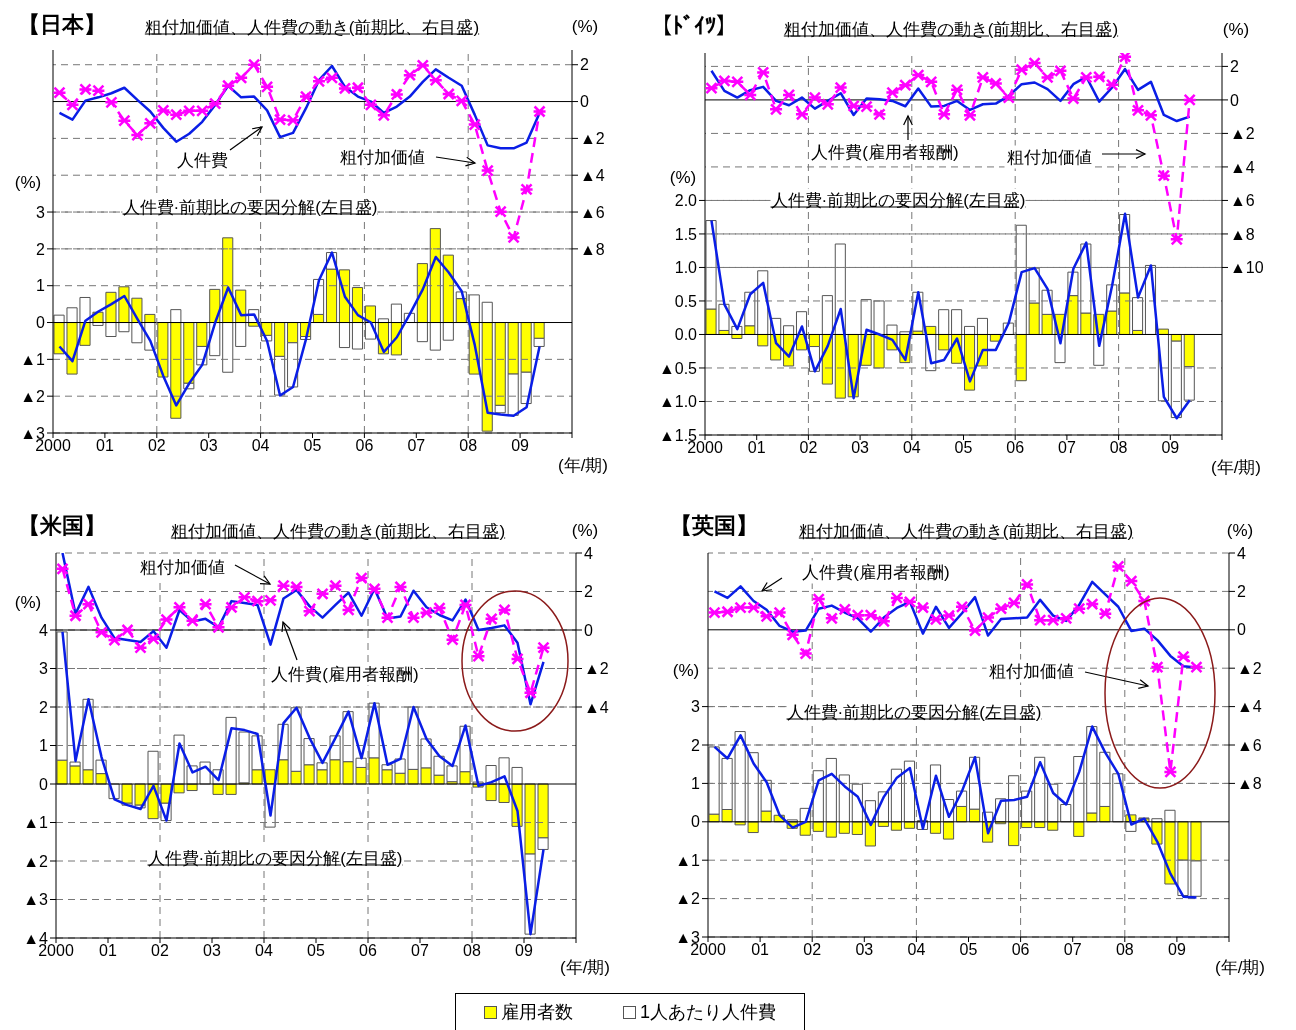 The height and width of the screenshot is (1030, 1296). I want to click on series-label: 粗付加価値, so click(1031, 671).